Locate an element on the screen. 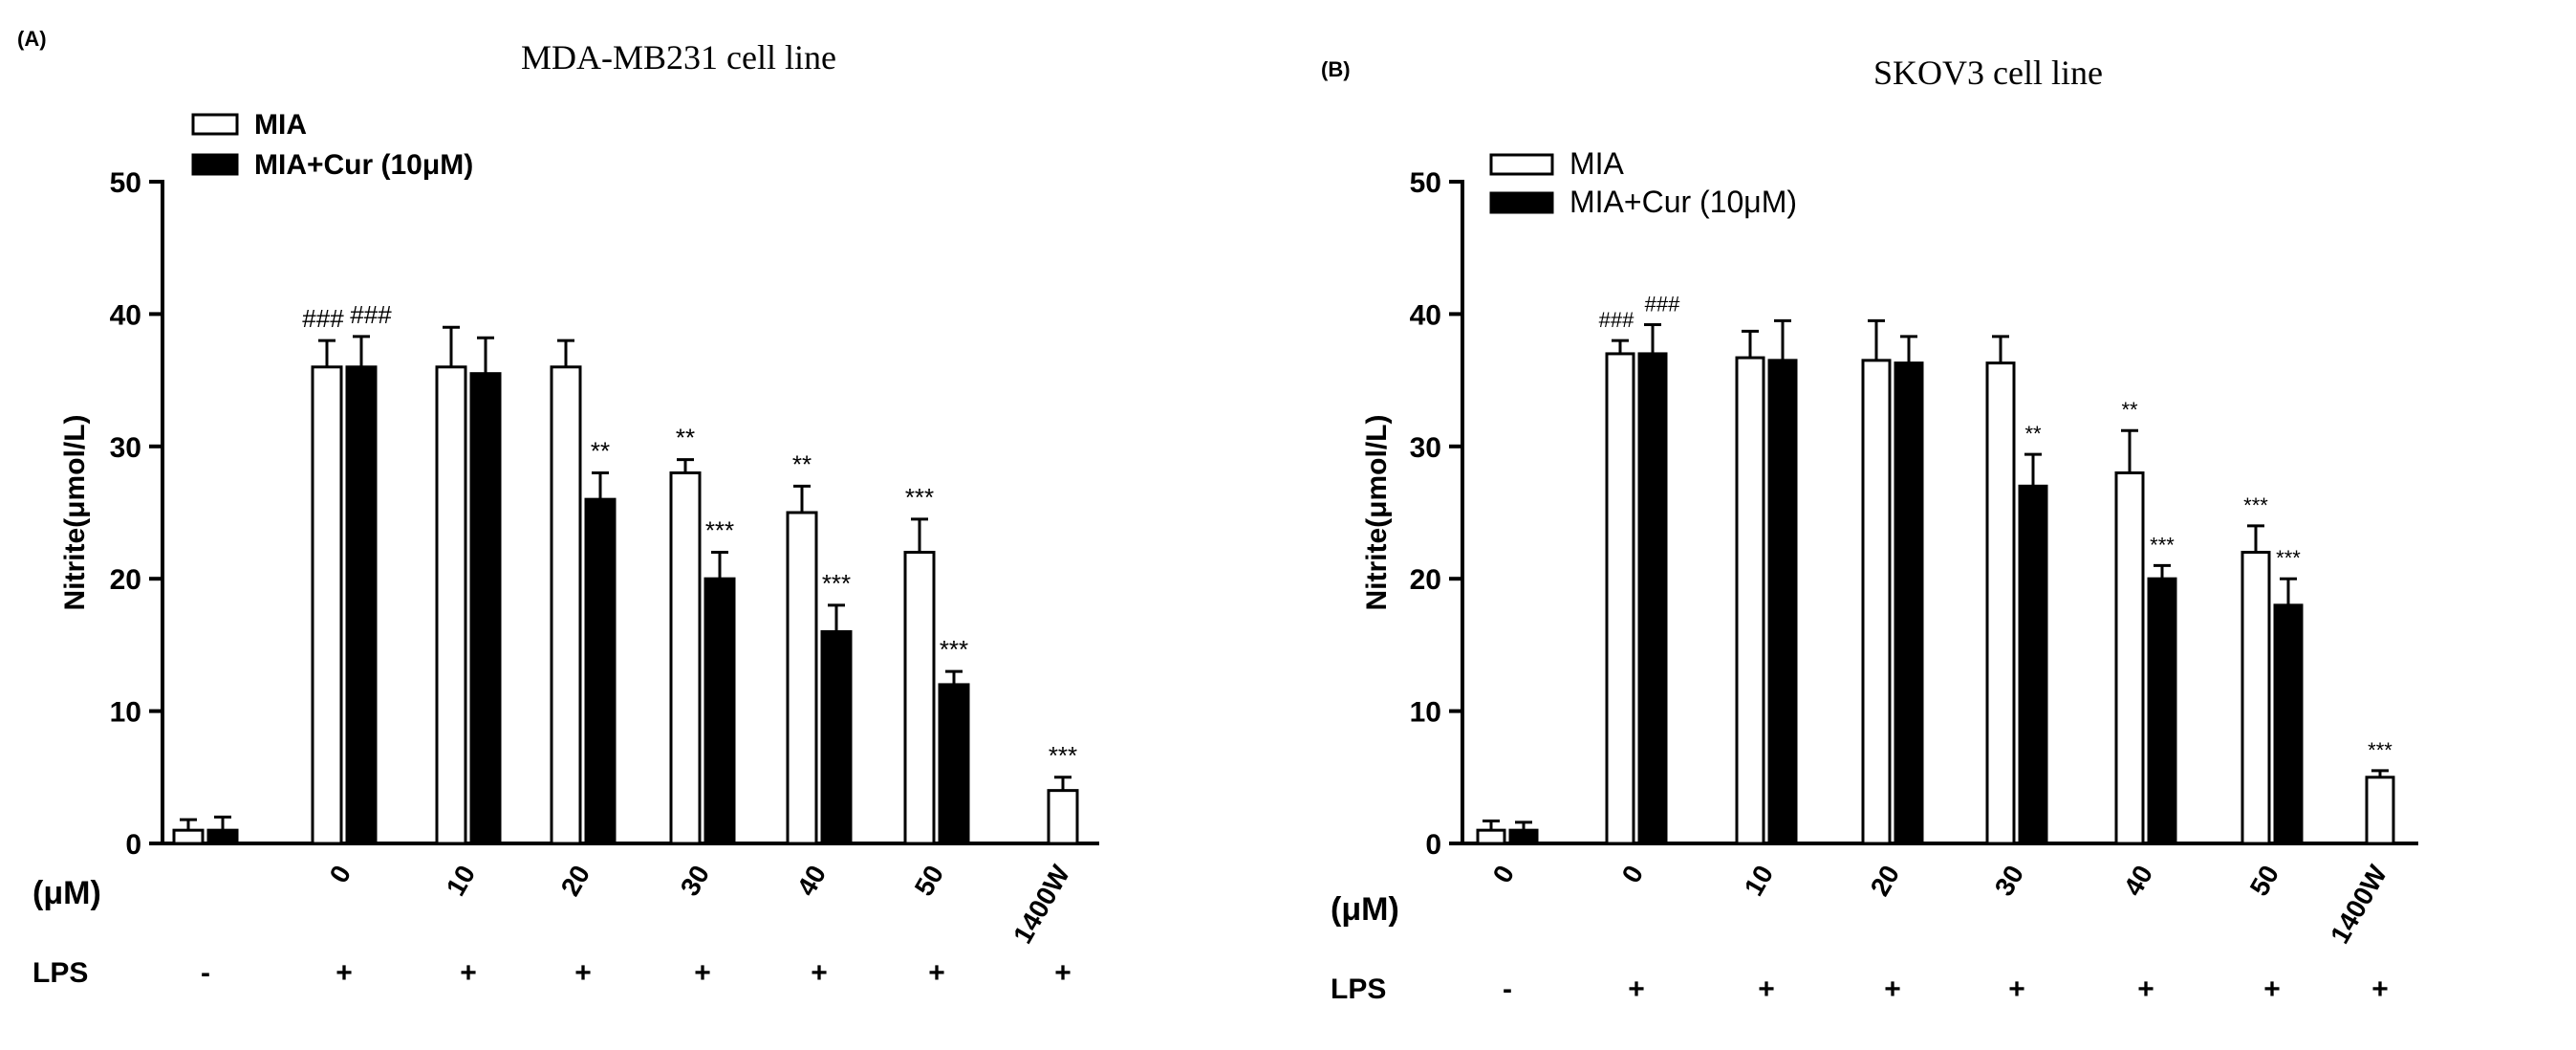  lps-row-label: LPS is located at coordinates (1358, 989).